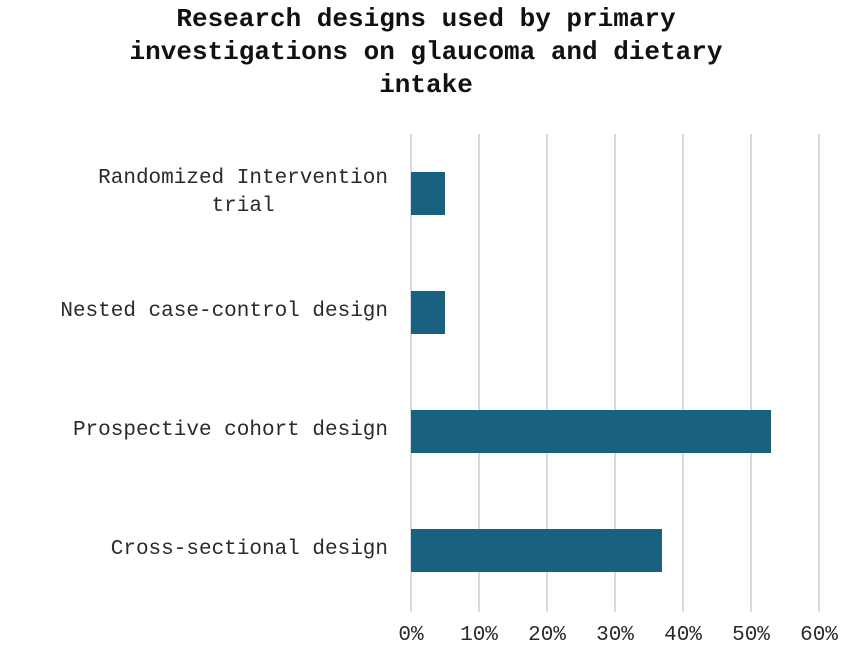 Image resolution: width=842 pixels, height=662 pixels. What do you see at coordinates (243, 192) in the screenshot?
I see `category-label-randomized-intervention-trial: Randomized Intervention trial` at bounding box center [243, 192].